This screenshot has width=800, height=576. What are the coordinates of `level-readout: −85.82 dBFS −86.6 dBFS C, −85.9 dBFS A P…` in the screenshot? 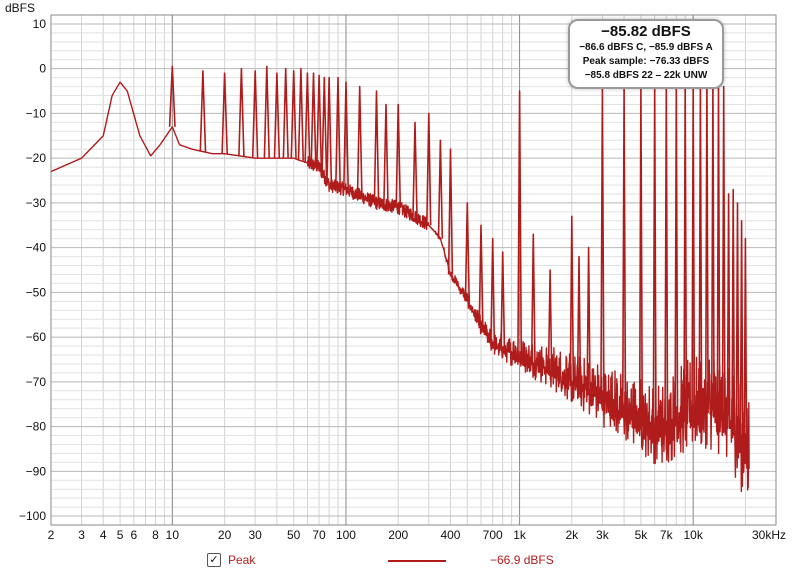 It's located at (646, 54).